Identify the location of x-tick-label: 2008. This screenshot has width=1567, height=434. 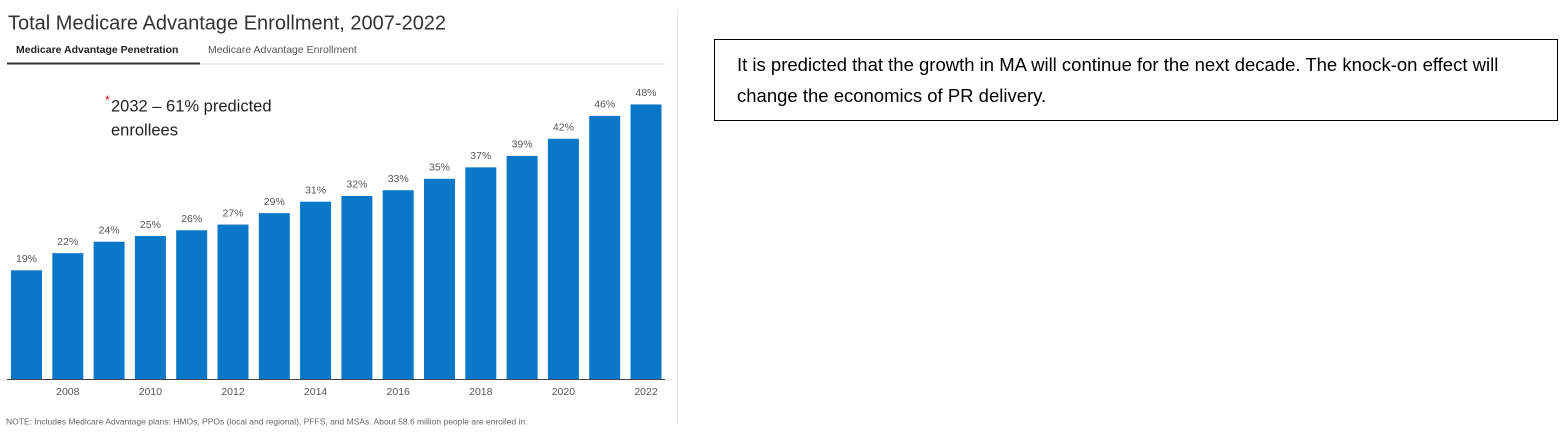
(68, 392).